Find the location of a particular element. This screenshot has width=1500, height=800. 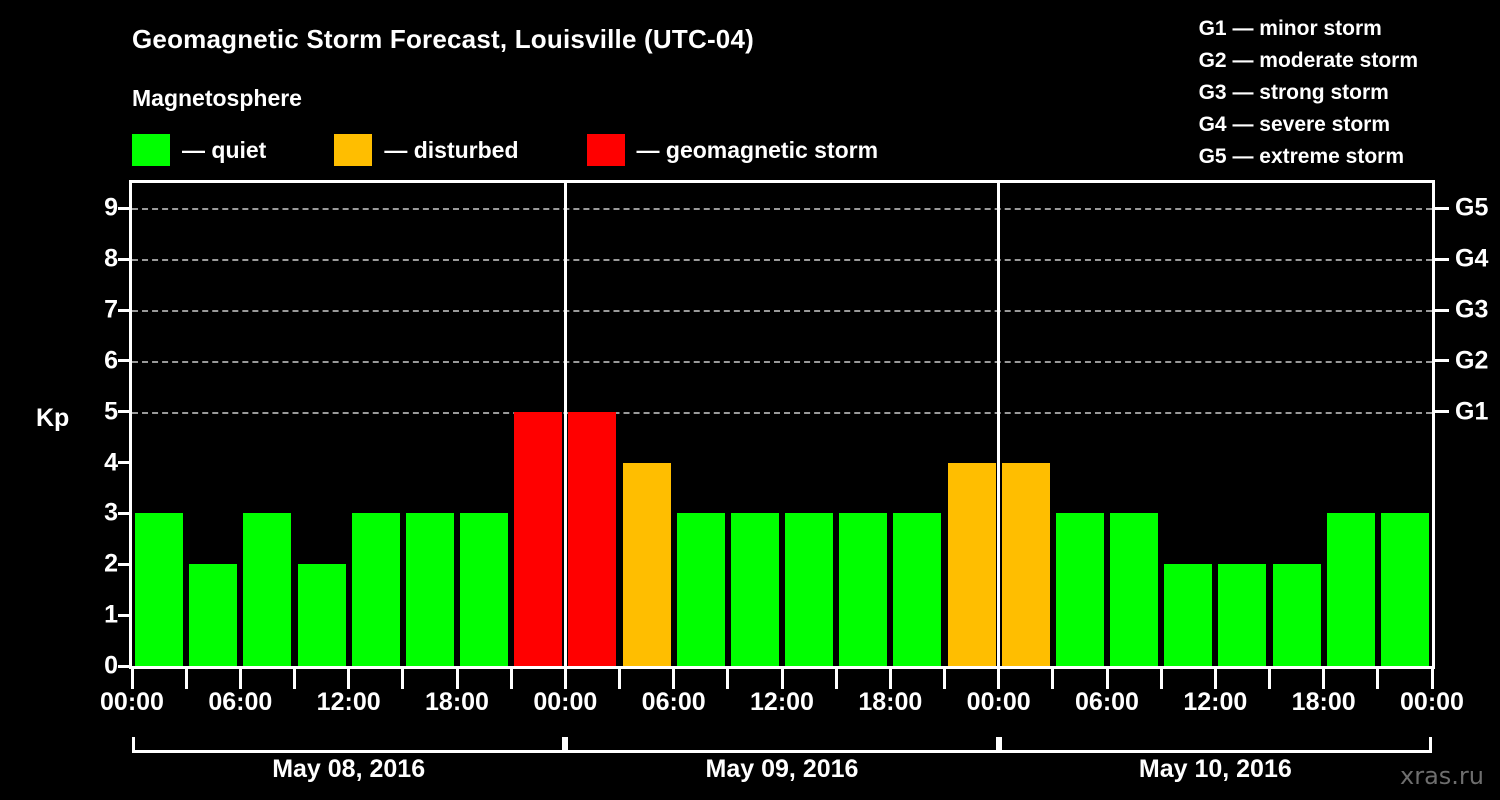

y-axis-label-9: 9 is located at coordinates (111, 207).